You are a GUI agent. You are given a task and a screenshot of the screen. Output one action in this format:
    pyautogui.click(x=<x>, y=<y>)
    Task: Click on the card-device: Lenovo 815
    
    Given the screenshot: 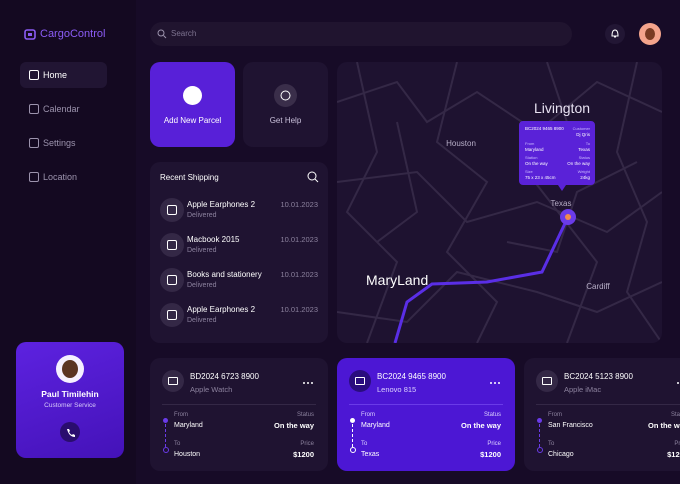 What is the action you would take?
    pyautogui.click(x=397, y=389)
    